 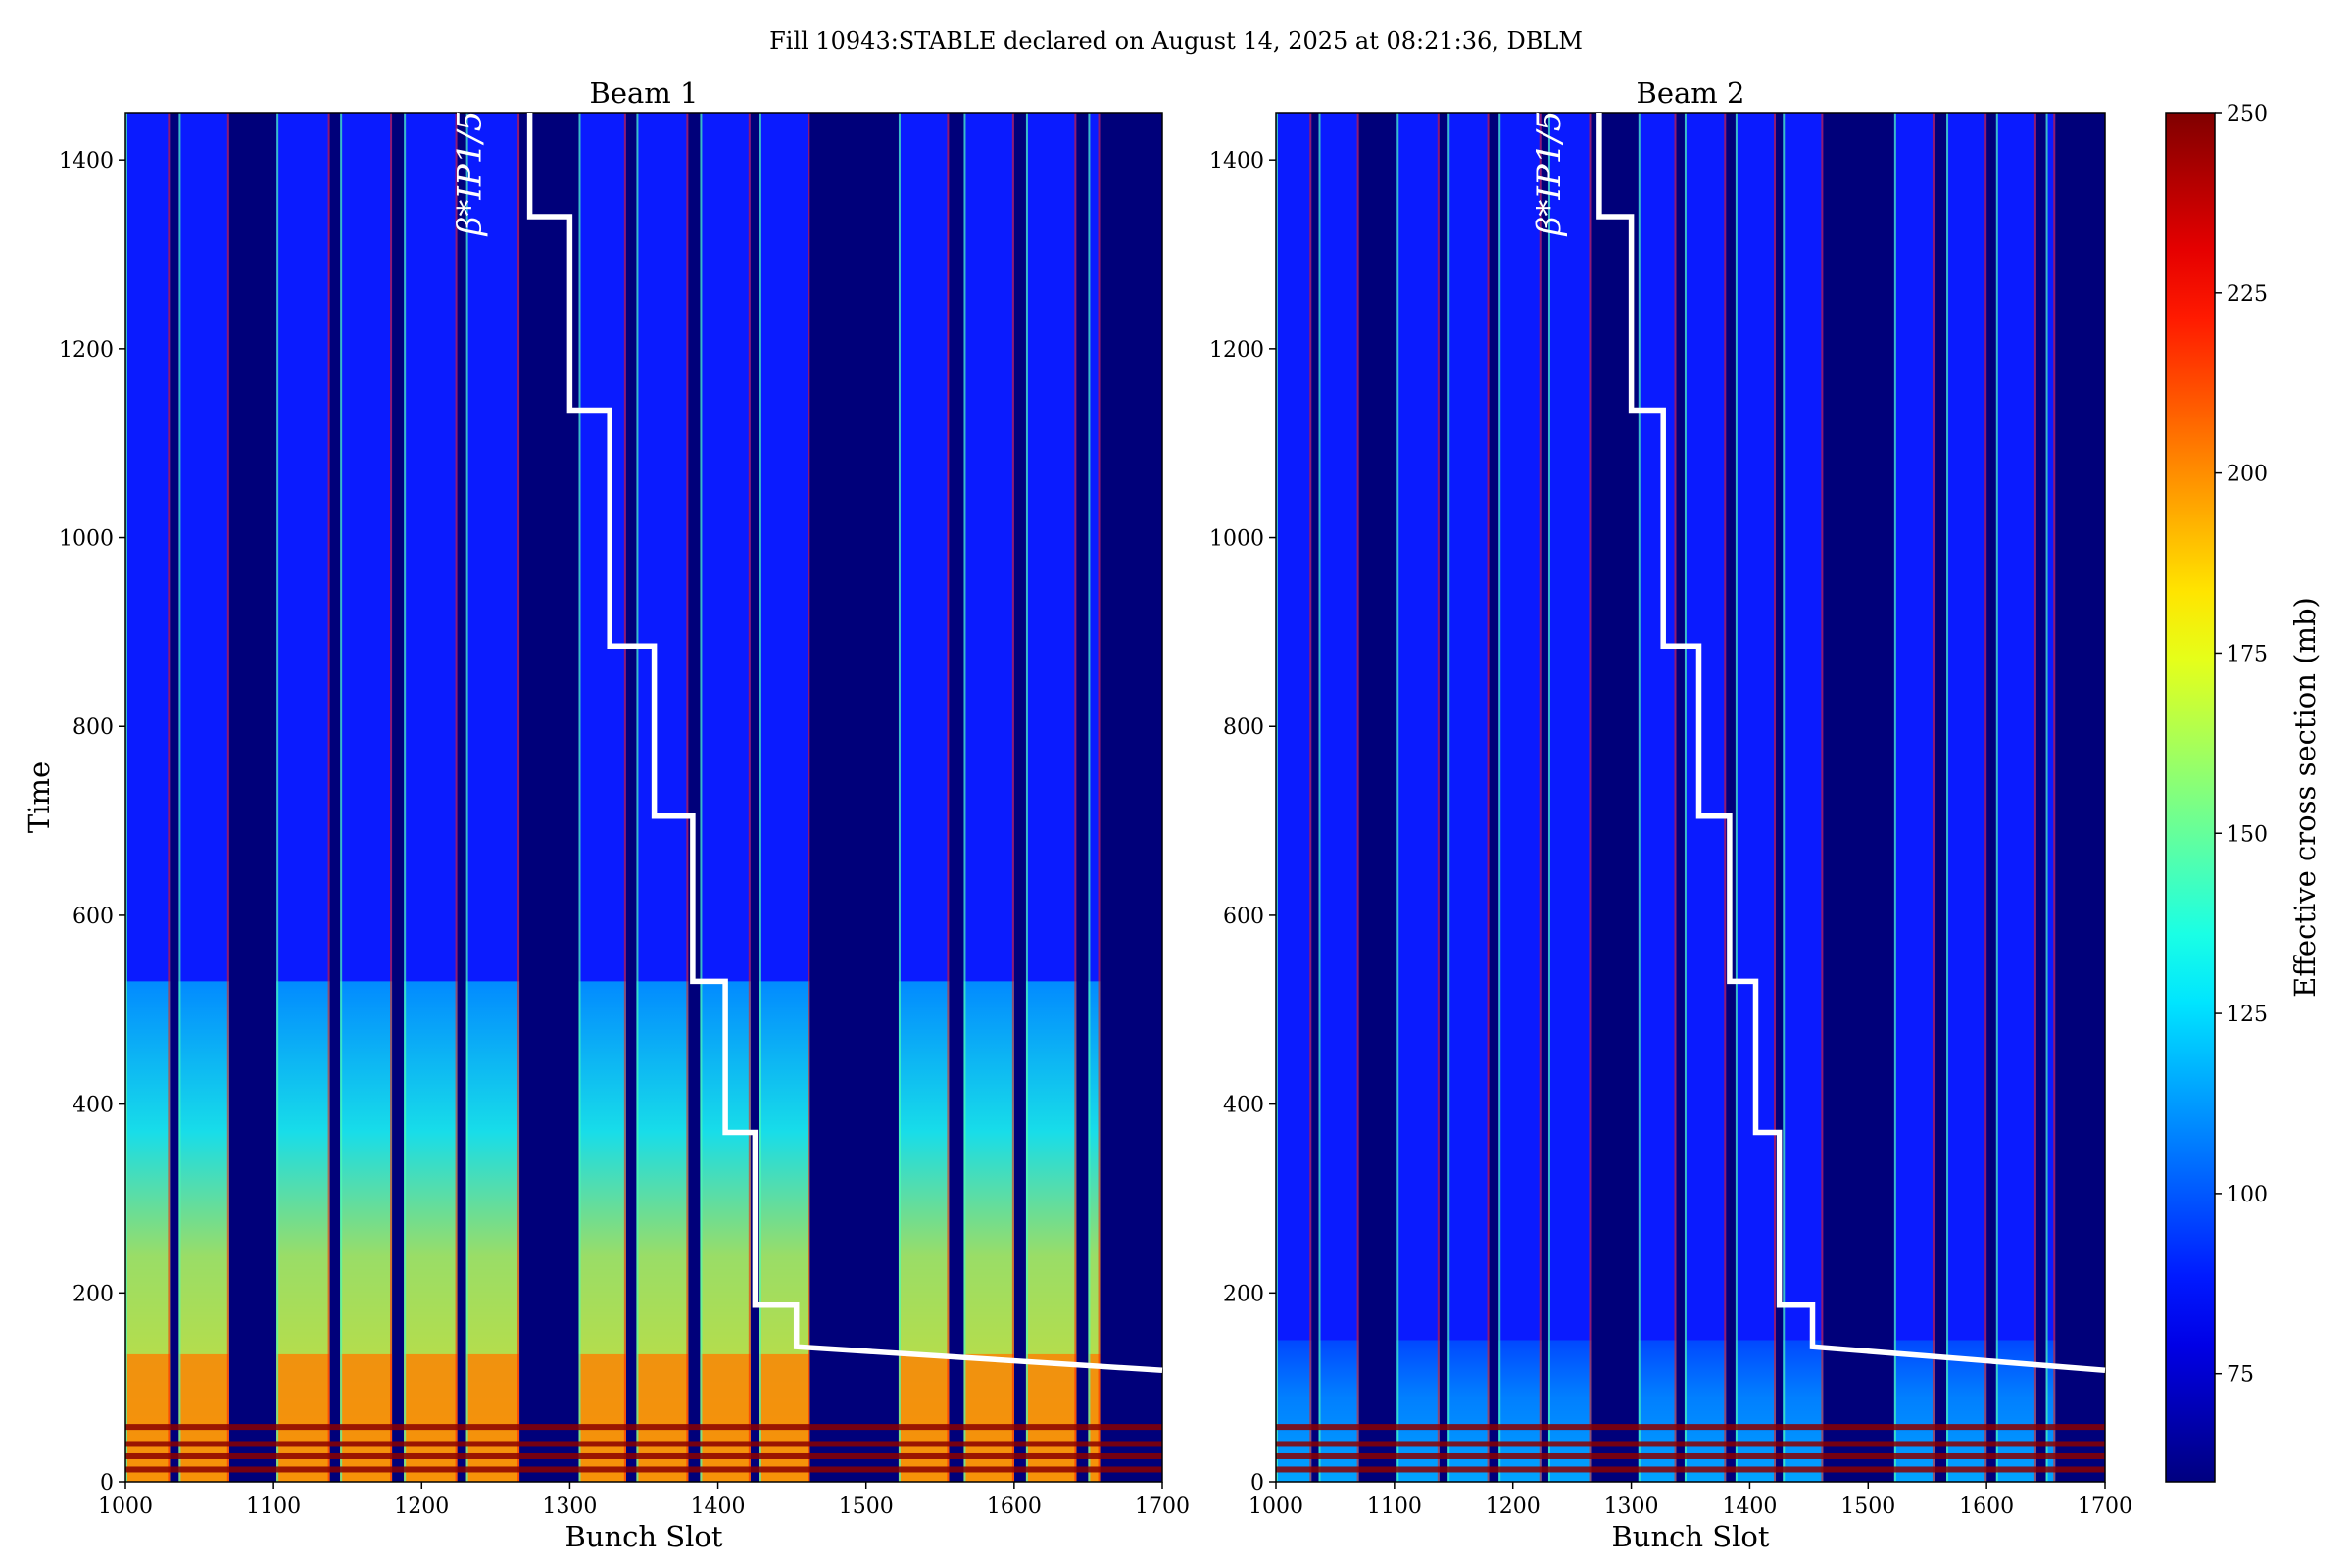 I want to click on x-tick-label: 1300, so click(x=569, y=1506).